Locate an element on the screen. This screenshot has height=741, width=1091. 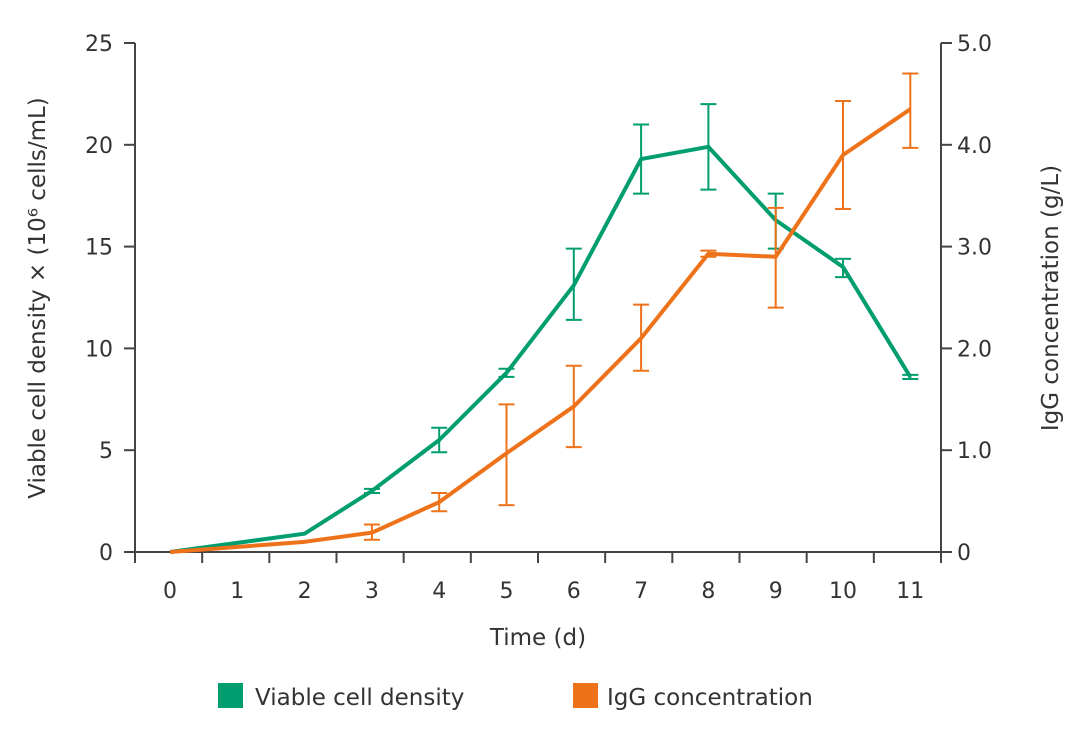
y-tick-label-left: 15 is located at coordinates (99, 248).